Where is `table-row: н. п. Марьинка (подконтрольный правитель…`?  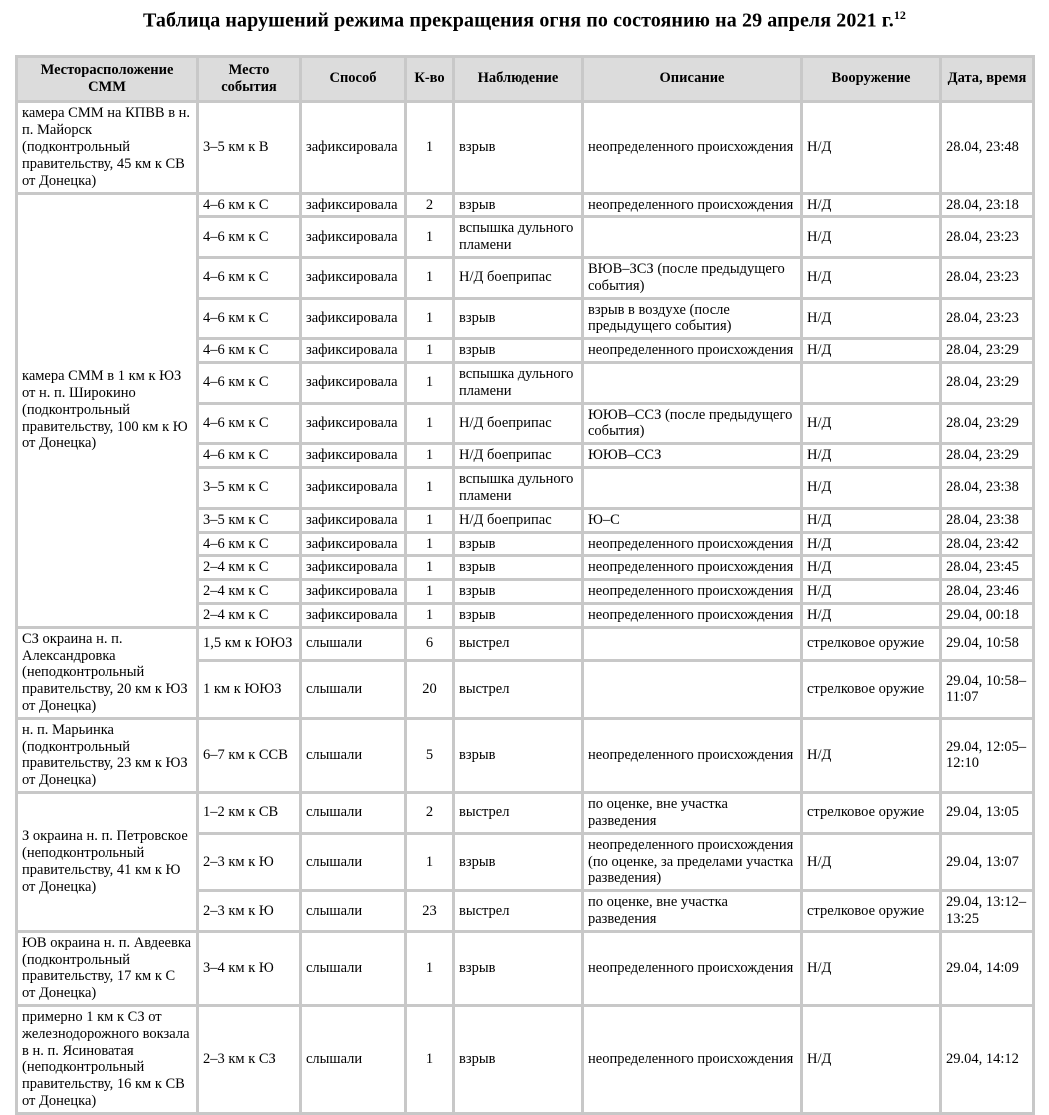
table-row: н. п. Марьинка (подконтрольный правитель… is located at coordinates (525, 755).